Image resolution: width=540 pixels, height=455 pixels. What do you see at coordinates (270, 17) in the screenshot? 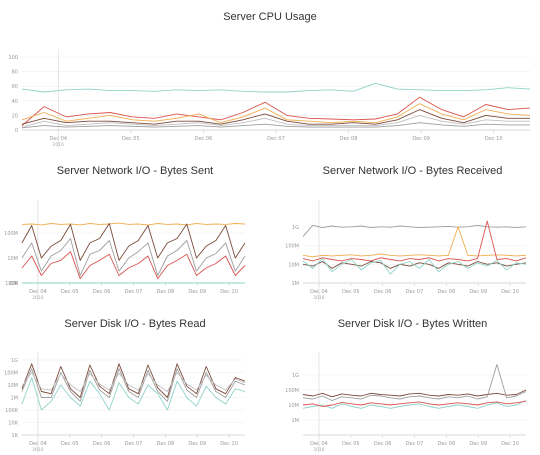
I see `chart-title-cpu: Server CPU Usage` at bounding box center [270, 17].